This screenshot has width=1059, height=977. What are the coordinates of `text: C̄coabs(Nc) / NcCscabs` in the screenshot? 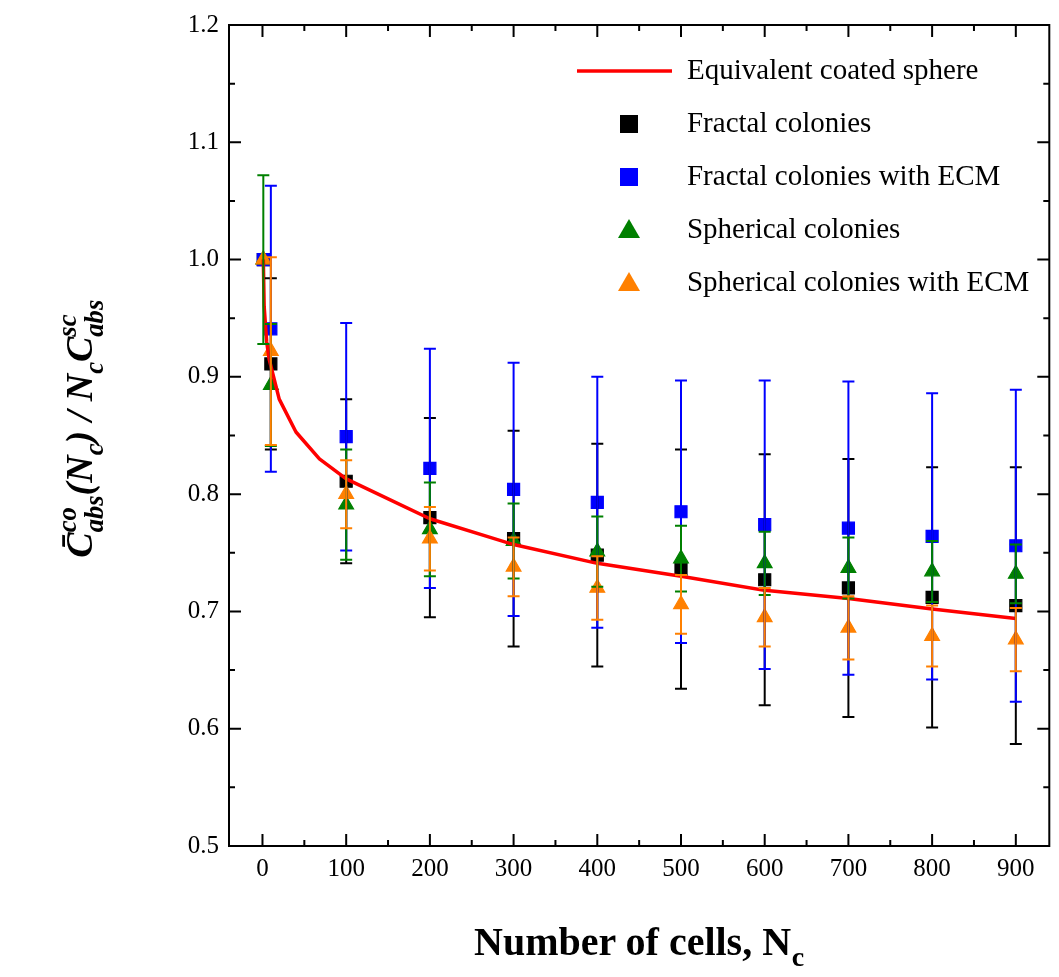 It's located at (80, 428).